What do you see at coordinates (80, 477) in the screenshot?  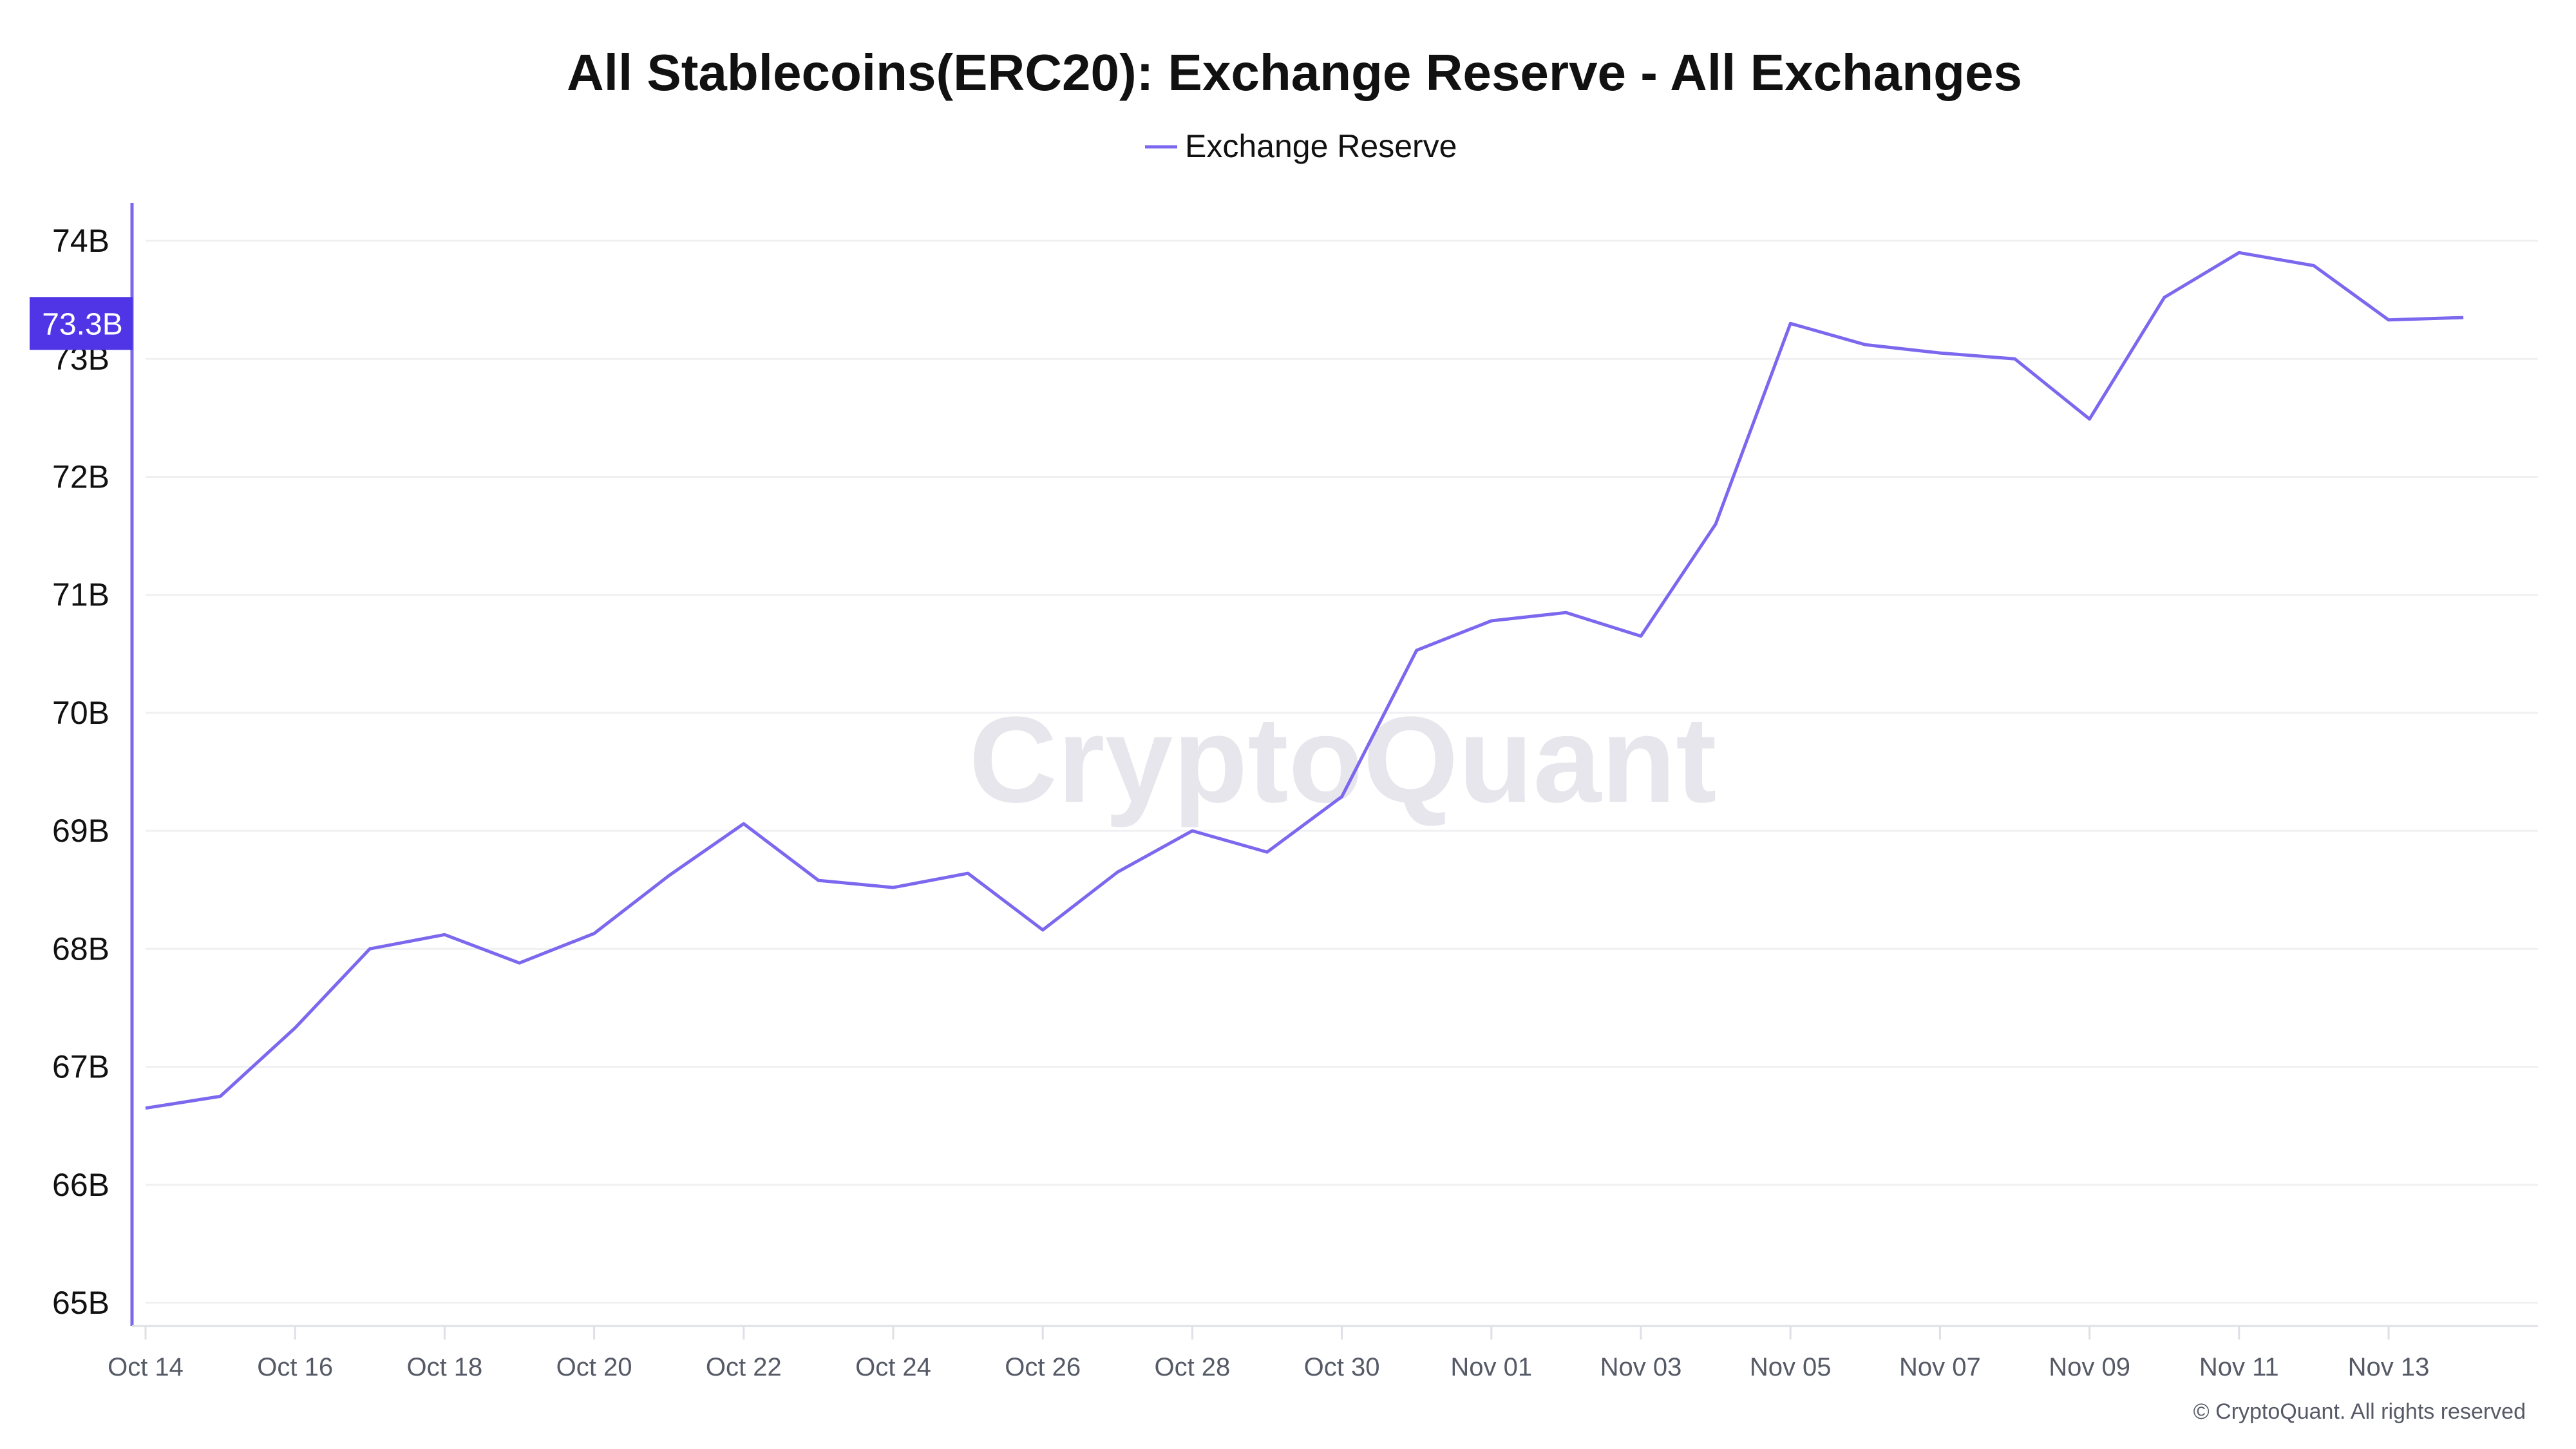 I see `y-tick-label: 72B` at bounding box center [80, 477].